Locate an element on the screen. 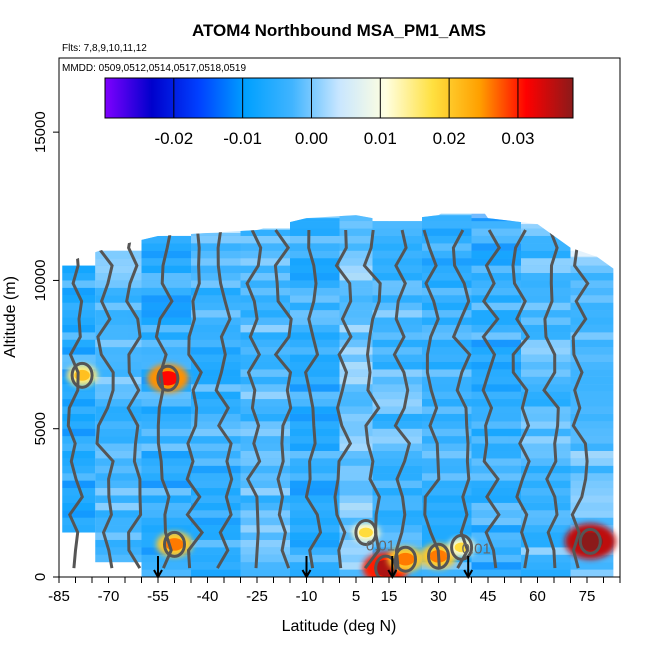 The height and width of the screenshot is (650, 650). y-axis: 0 5000 10000 15000 is located at coordinates (45, 346).